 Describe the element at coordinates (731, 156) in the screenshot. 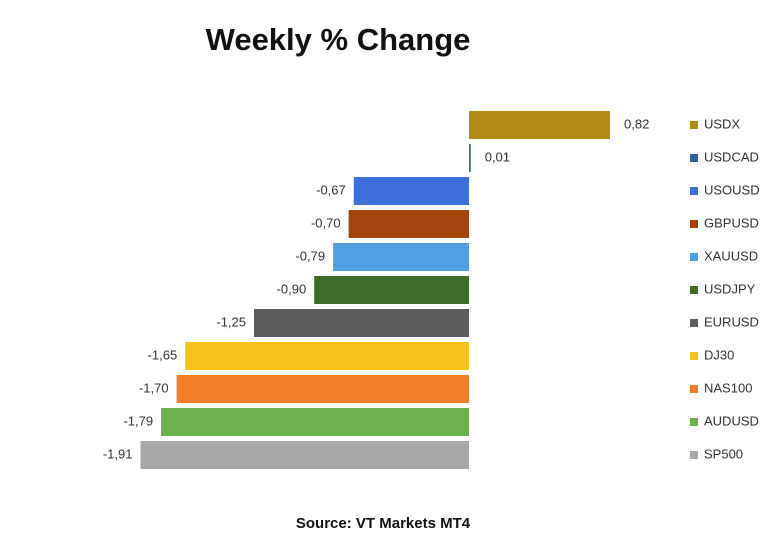

I see `legend-label: USDCAD` at that location.